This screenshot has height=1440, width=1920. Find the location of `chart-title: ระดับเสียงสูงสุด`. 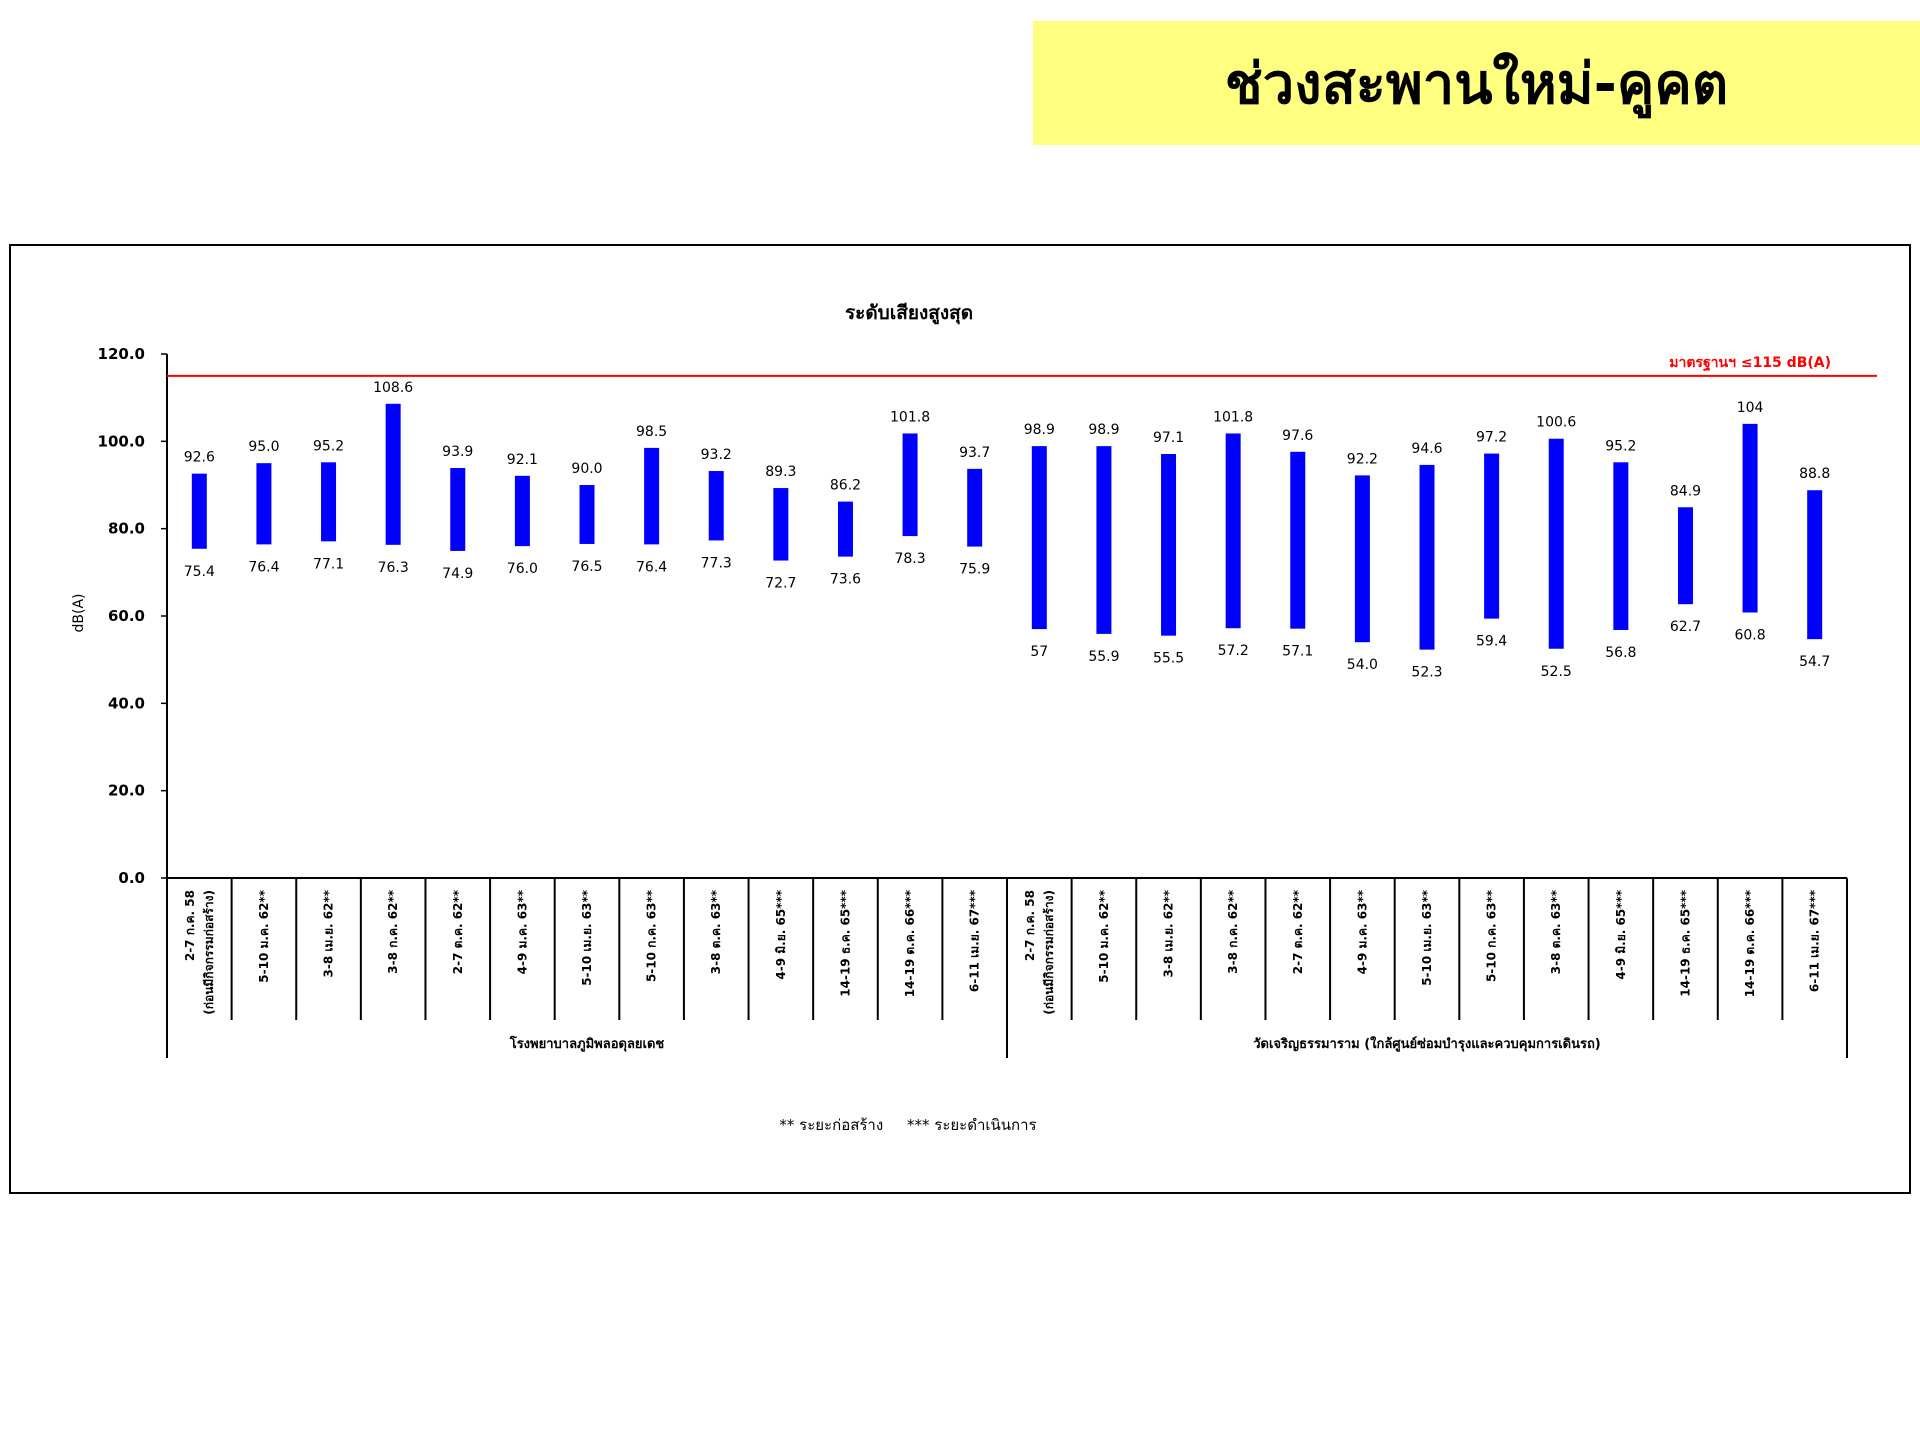

chart-title: ระดับเสียงสูงสุด is located at coordinates (909, 313).